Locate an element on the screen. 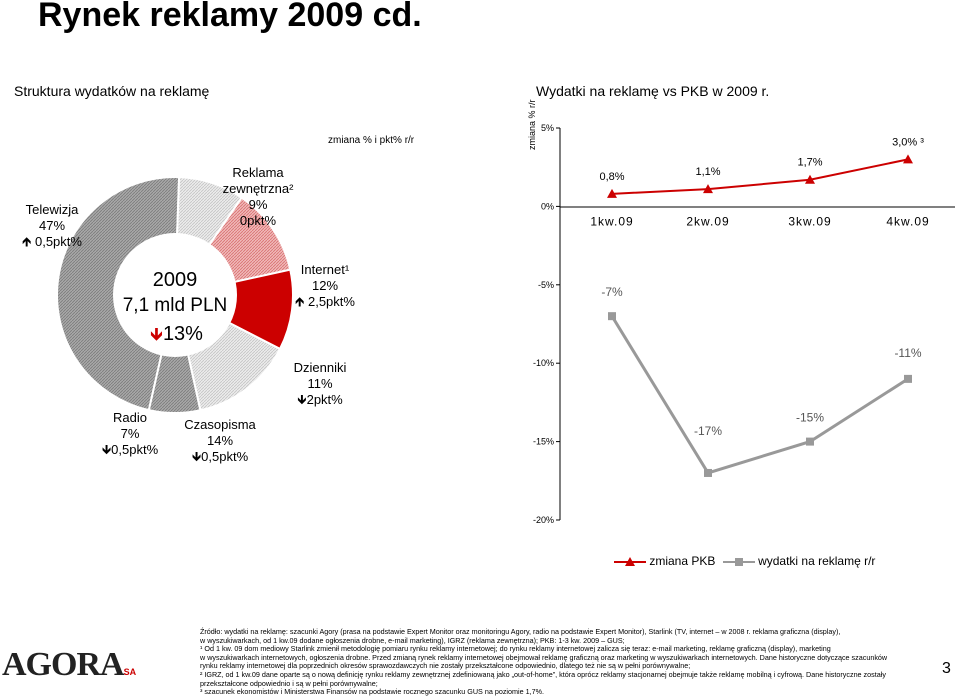 The width and height of the screenshot is (960, 697). slice-label-telewizja: Telewizja 47% 🡹 0,5pkt% is located at coordinates (52, 225).